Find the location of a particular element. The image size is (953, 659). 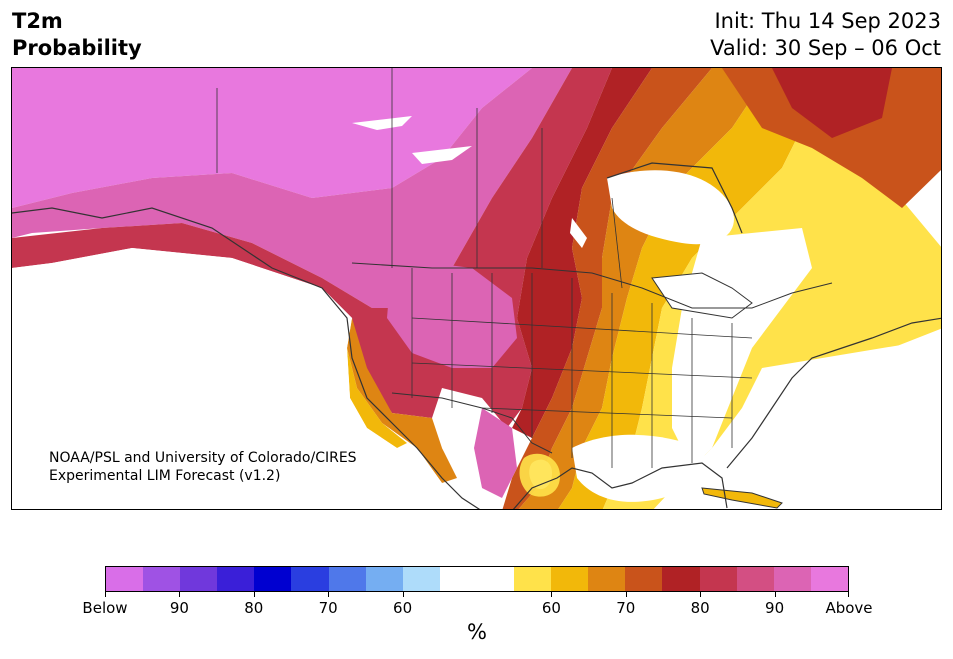

great-lakes is located at coordinates (702, 295).